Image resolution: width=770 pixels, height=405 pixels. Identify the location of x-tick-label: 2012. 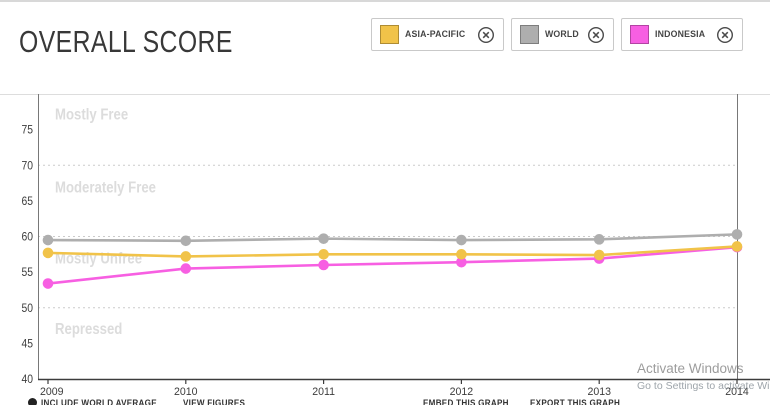
(462, 392).